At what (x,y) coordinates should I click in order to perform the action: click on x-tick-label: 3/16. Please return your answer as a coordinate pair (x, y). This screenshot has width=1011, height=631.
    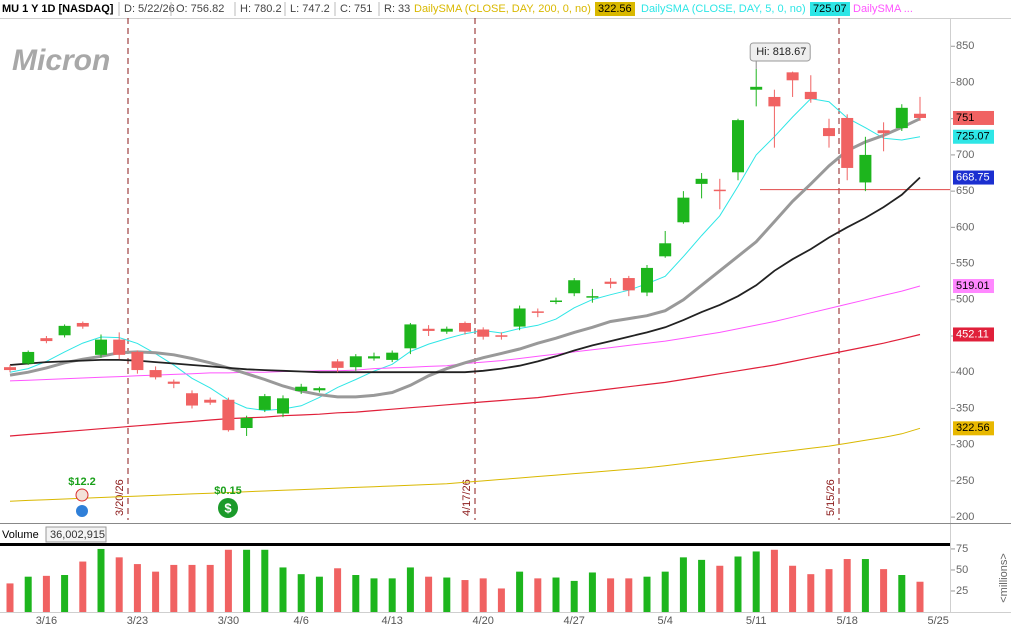
    Looking at the image, I should click on (46, 621).